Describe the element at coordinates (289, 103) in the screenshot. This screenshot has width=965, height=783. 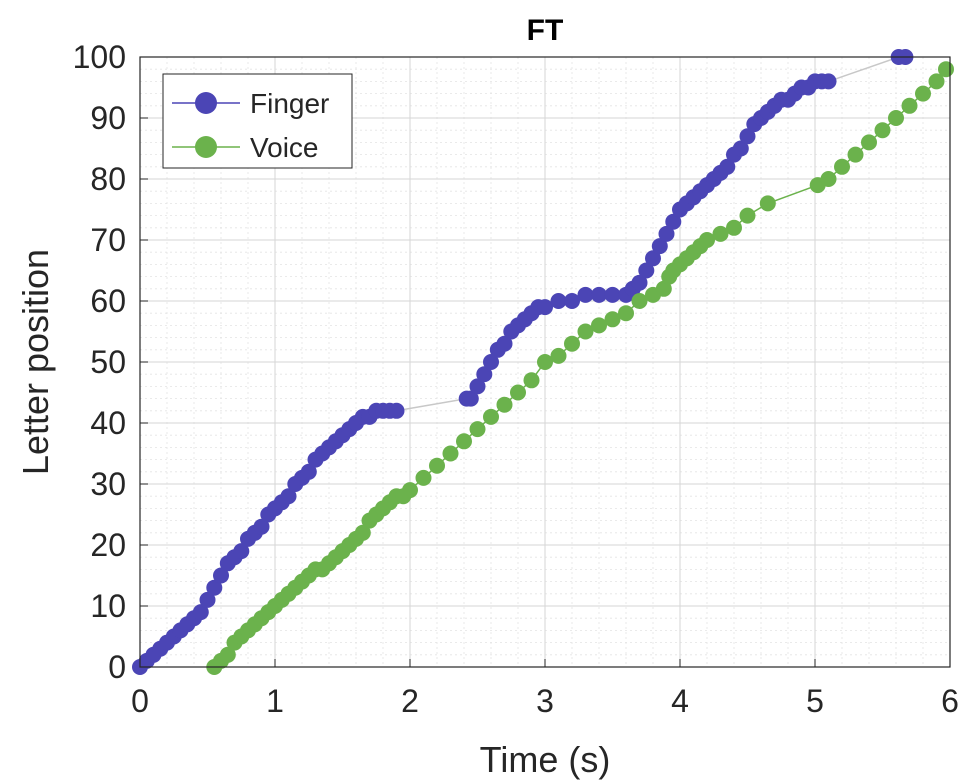
I see `legend-label-finger: Finger` at that location.